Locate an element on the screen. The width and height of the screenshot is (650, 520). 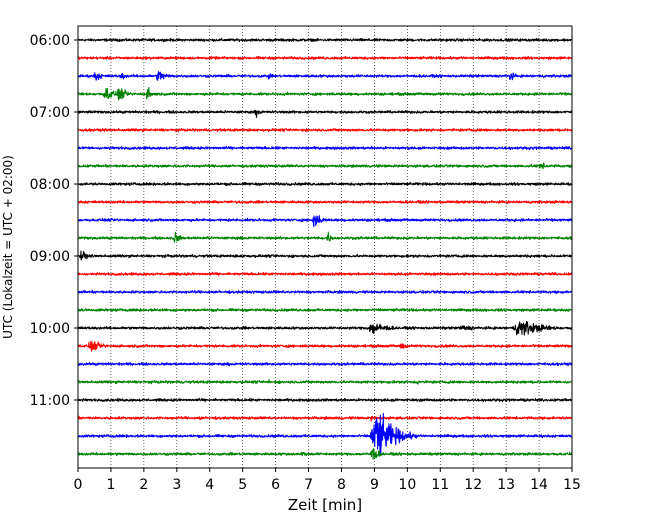
x-tick-label: 9 is located at coordinates (374, 485).